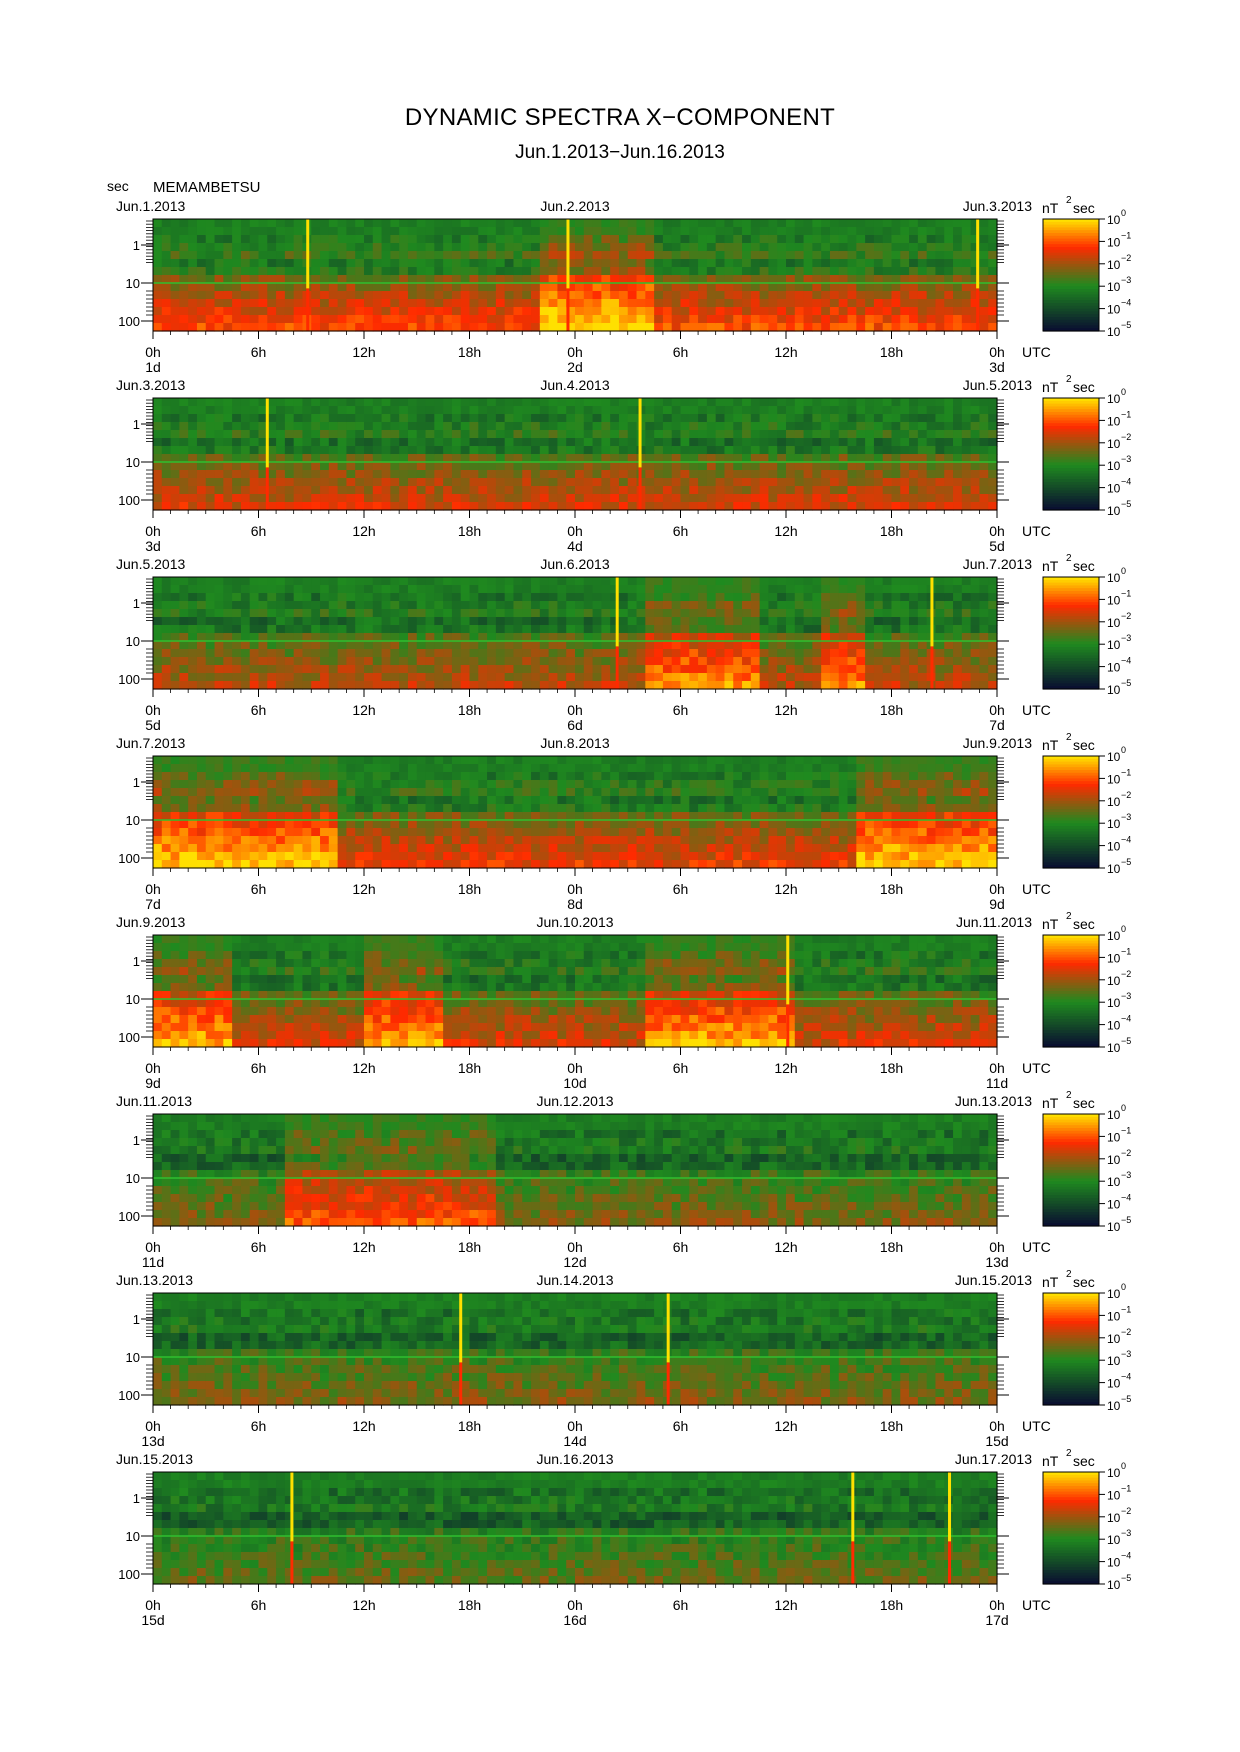 This screenshot has width=1240, height=1752. Describe the element at coordinates (129, 679) in the screenshot. I see `y-tick-label: 100` at that location.